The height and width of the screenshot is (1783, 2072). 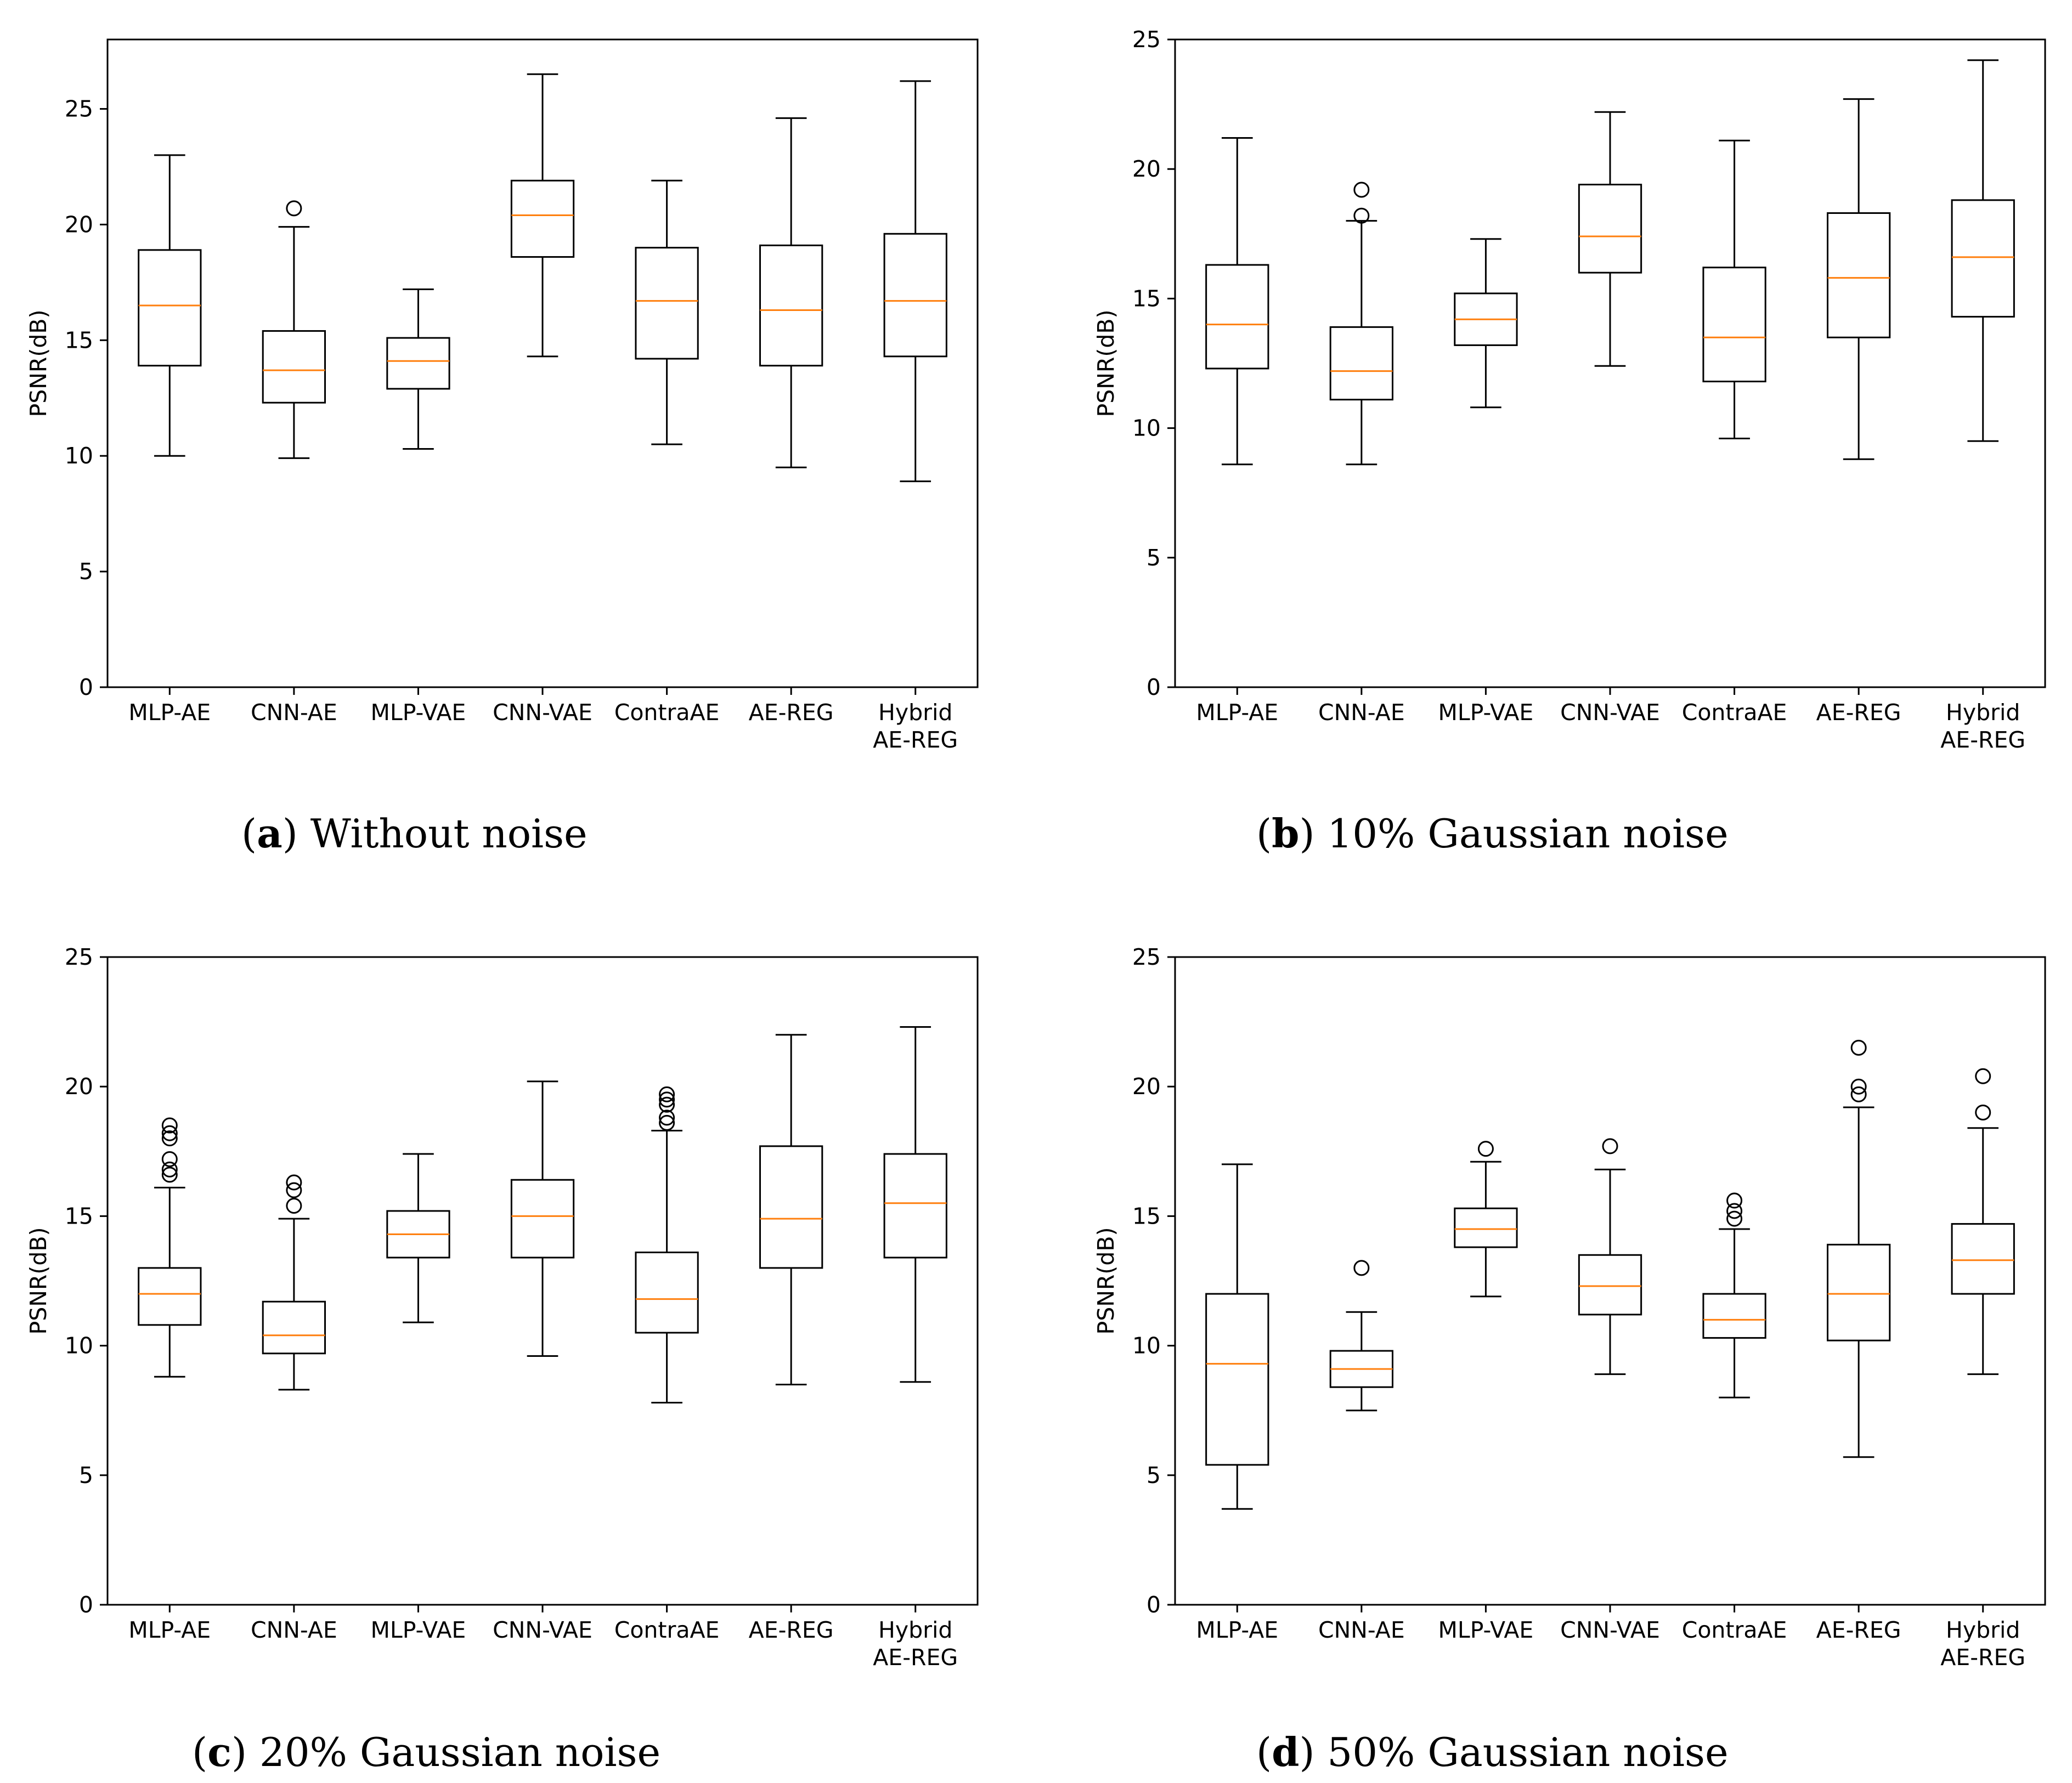 What do you see at coordinates (1146, 39) in the screenshot?
I see `y-tick-label: 25` at bounding box center [1146, 39].